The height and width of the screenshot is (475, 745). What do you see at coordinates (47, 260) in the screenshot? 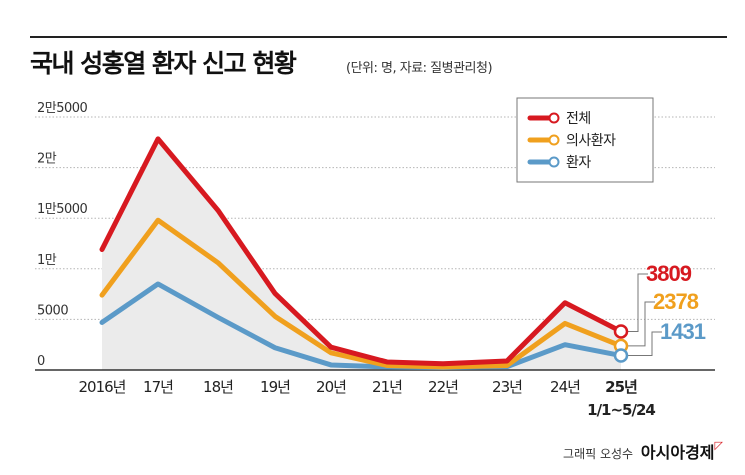
I see `y-tick-label: 1만` at bounding box center [47, 260].